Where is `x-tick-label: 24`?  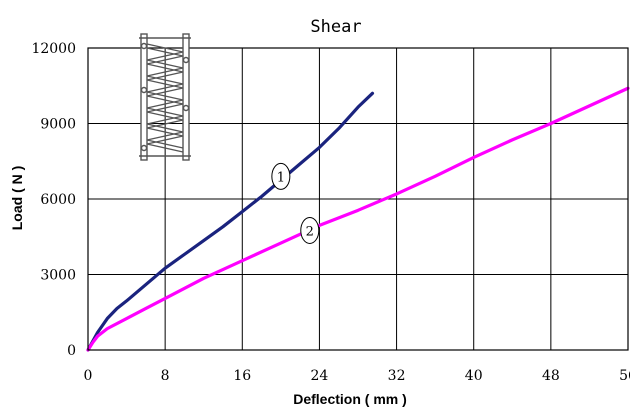 x-tick-label: 24 is located at coordinates (320, 376).